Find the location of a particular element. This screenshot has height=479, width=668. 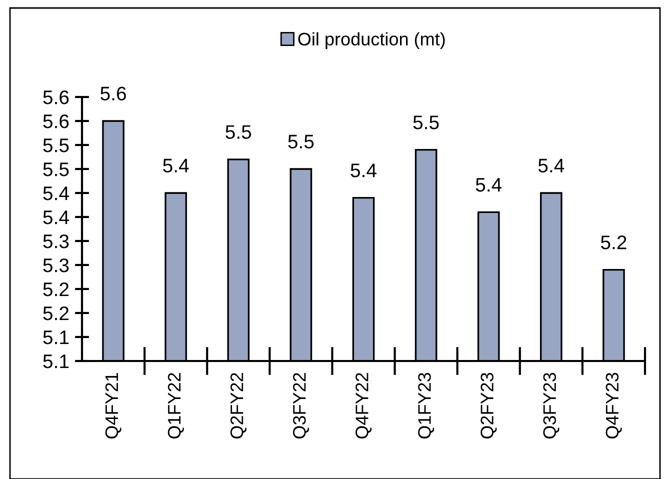

x-tick-label: Q2FY22 is located at coordinates (238, 405).